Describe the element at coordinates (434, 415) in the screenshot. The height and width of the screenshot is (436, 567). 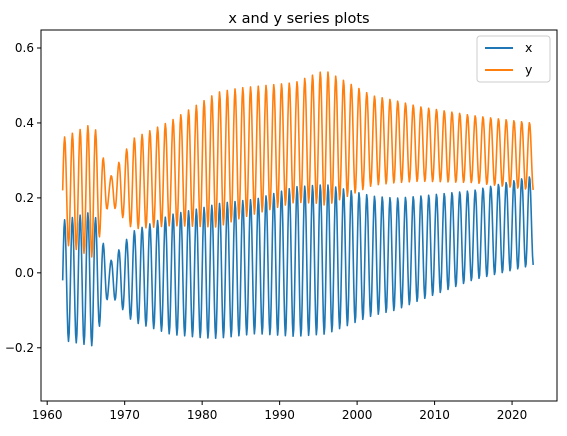
I see `x-tick-label: 2010` at that location.